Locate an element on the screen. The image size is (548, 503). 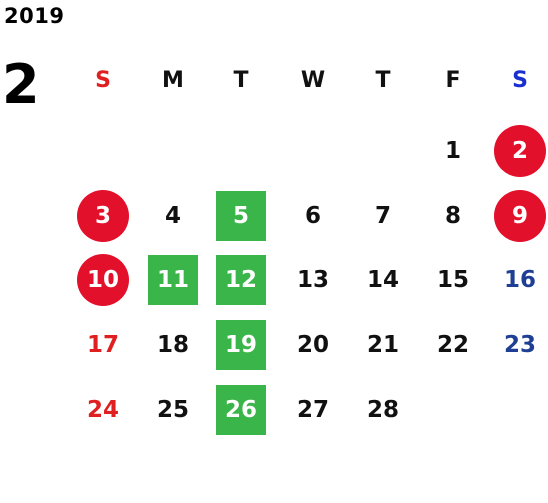
day-number: 26 is located at coordinates (241, 410).